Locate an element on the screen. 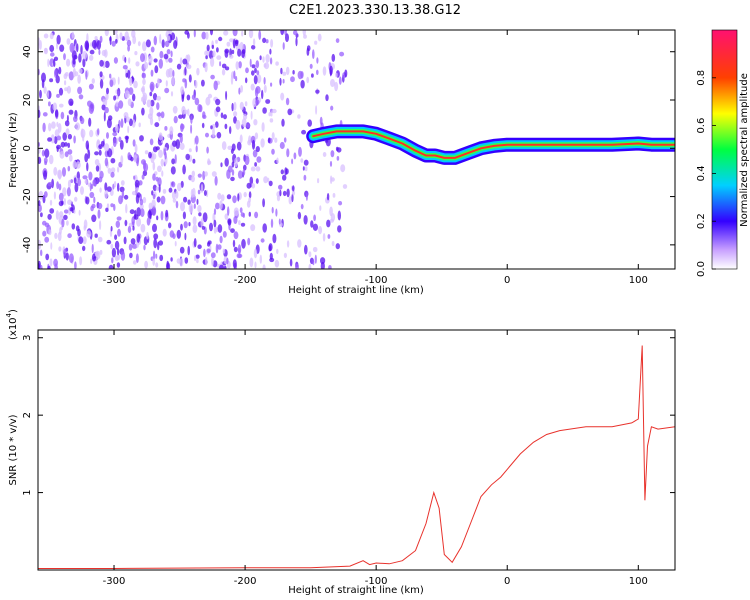 This screenshot has height=600, width=750. snr-y-tick-label: 3 is located at coordinates (27, 338).